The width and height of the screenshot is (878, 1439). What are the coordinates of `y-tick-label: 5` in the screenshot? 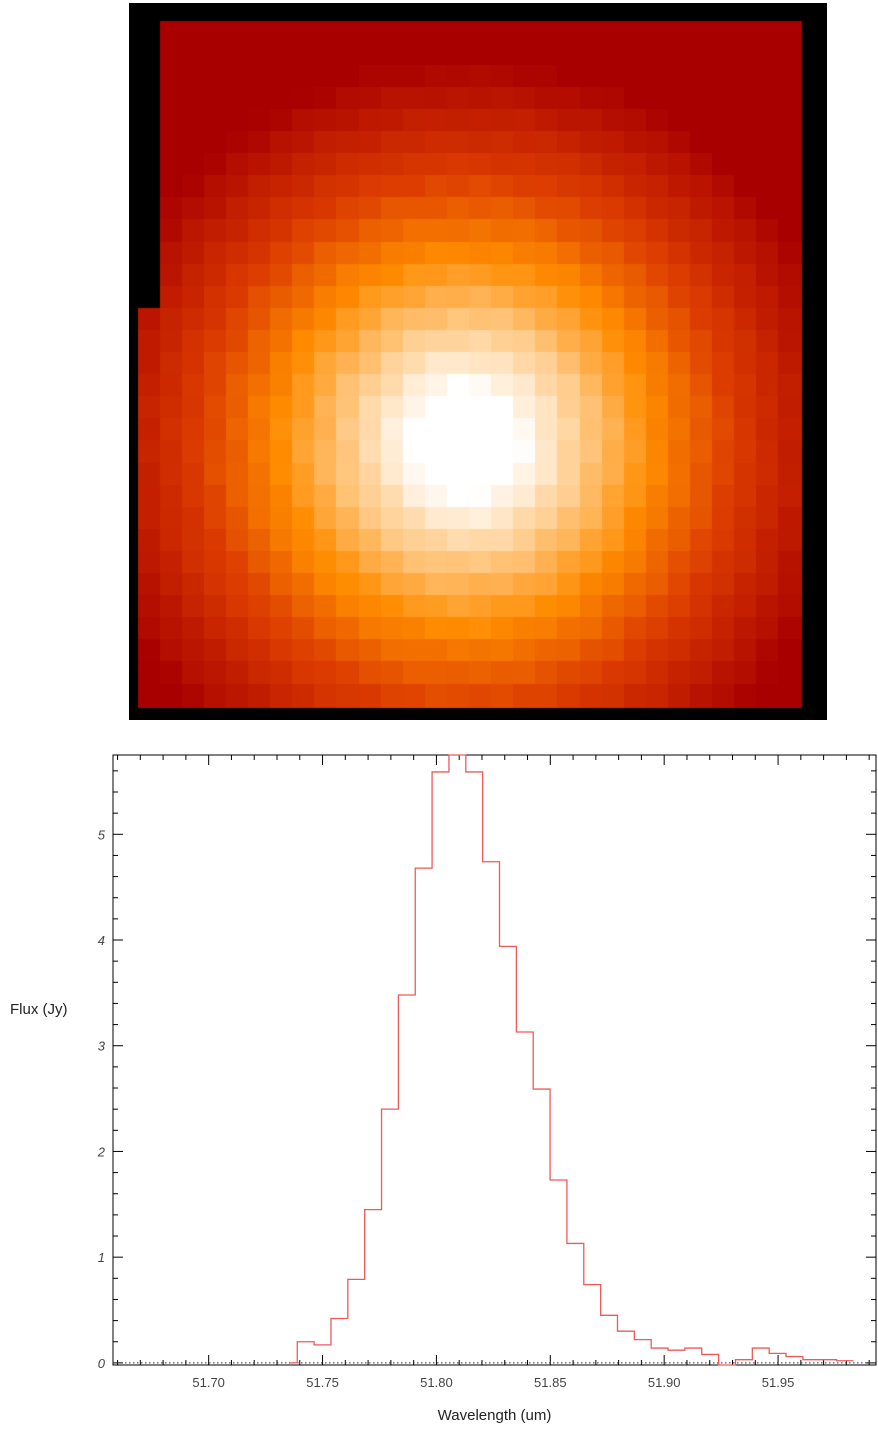 It's located at (102, 834).